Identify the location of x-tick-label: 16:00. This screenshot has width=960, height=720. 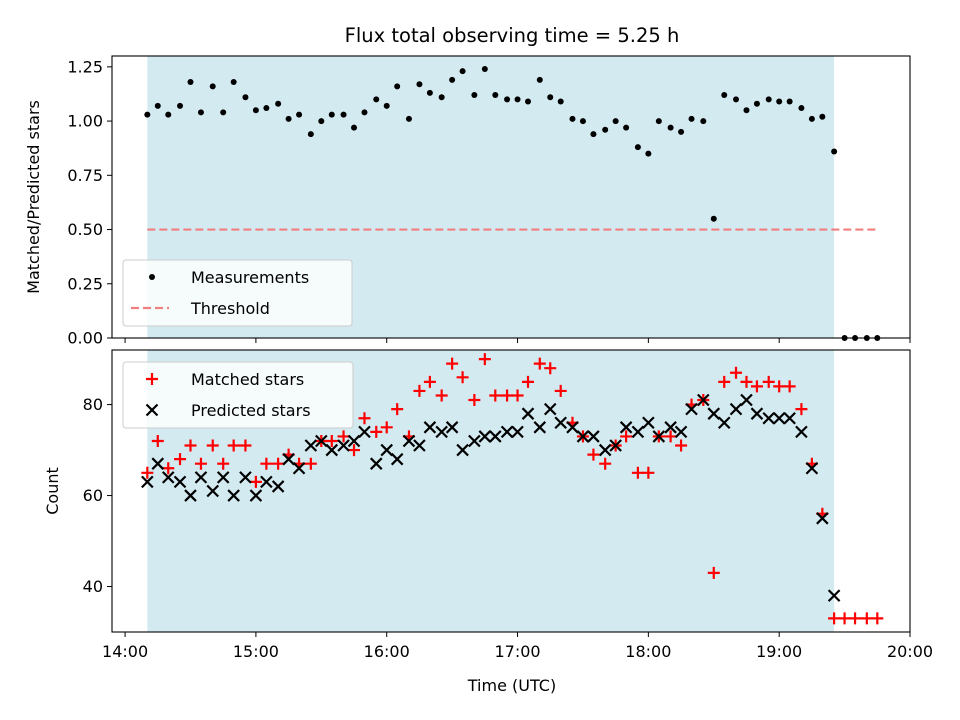
(387, 651).